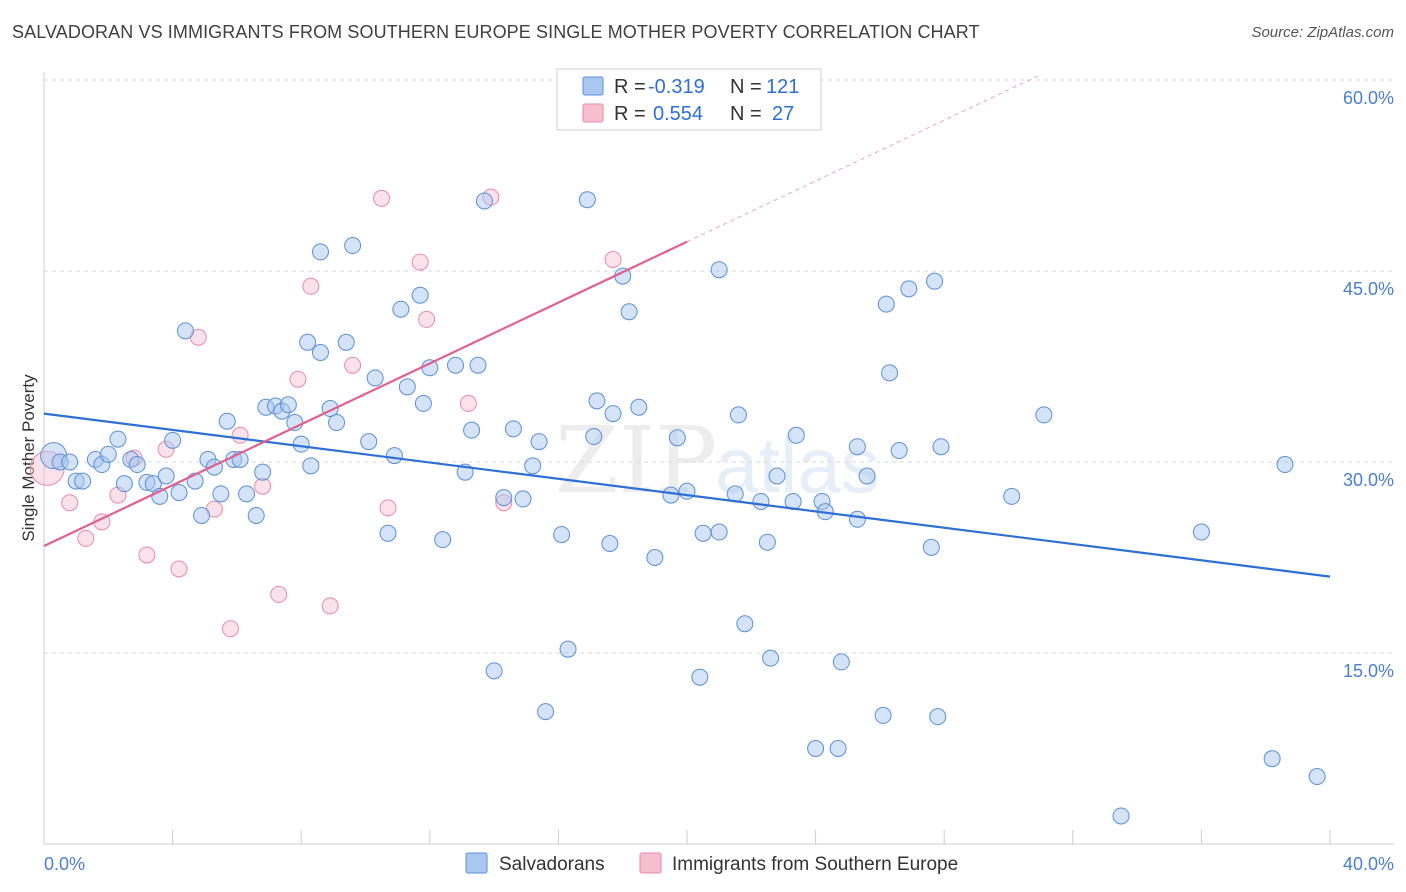  What do you see at coordinates (593, 86) in the screenshot?
I see `legend-swatch-salvadorans` at bounding box center [593, 86].